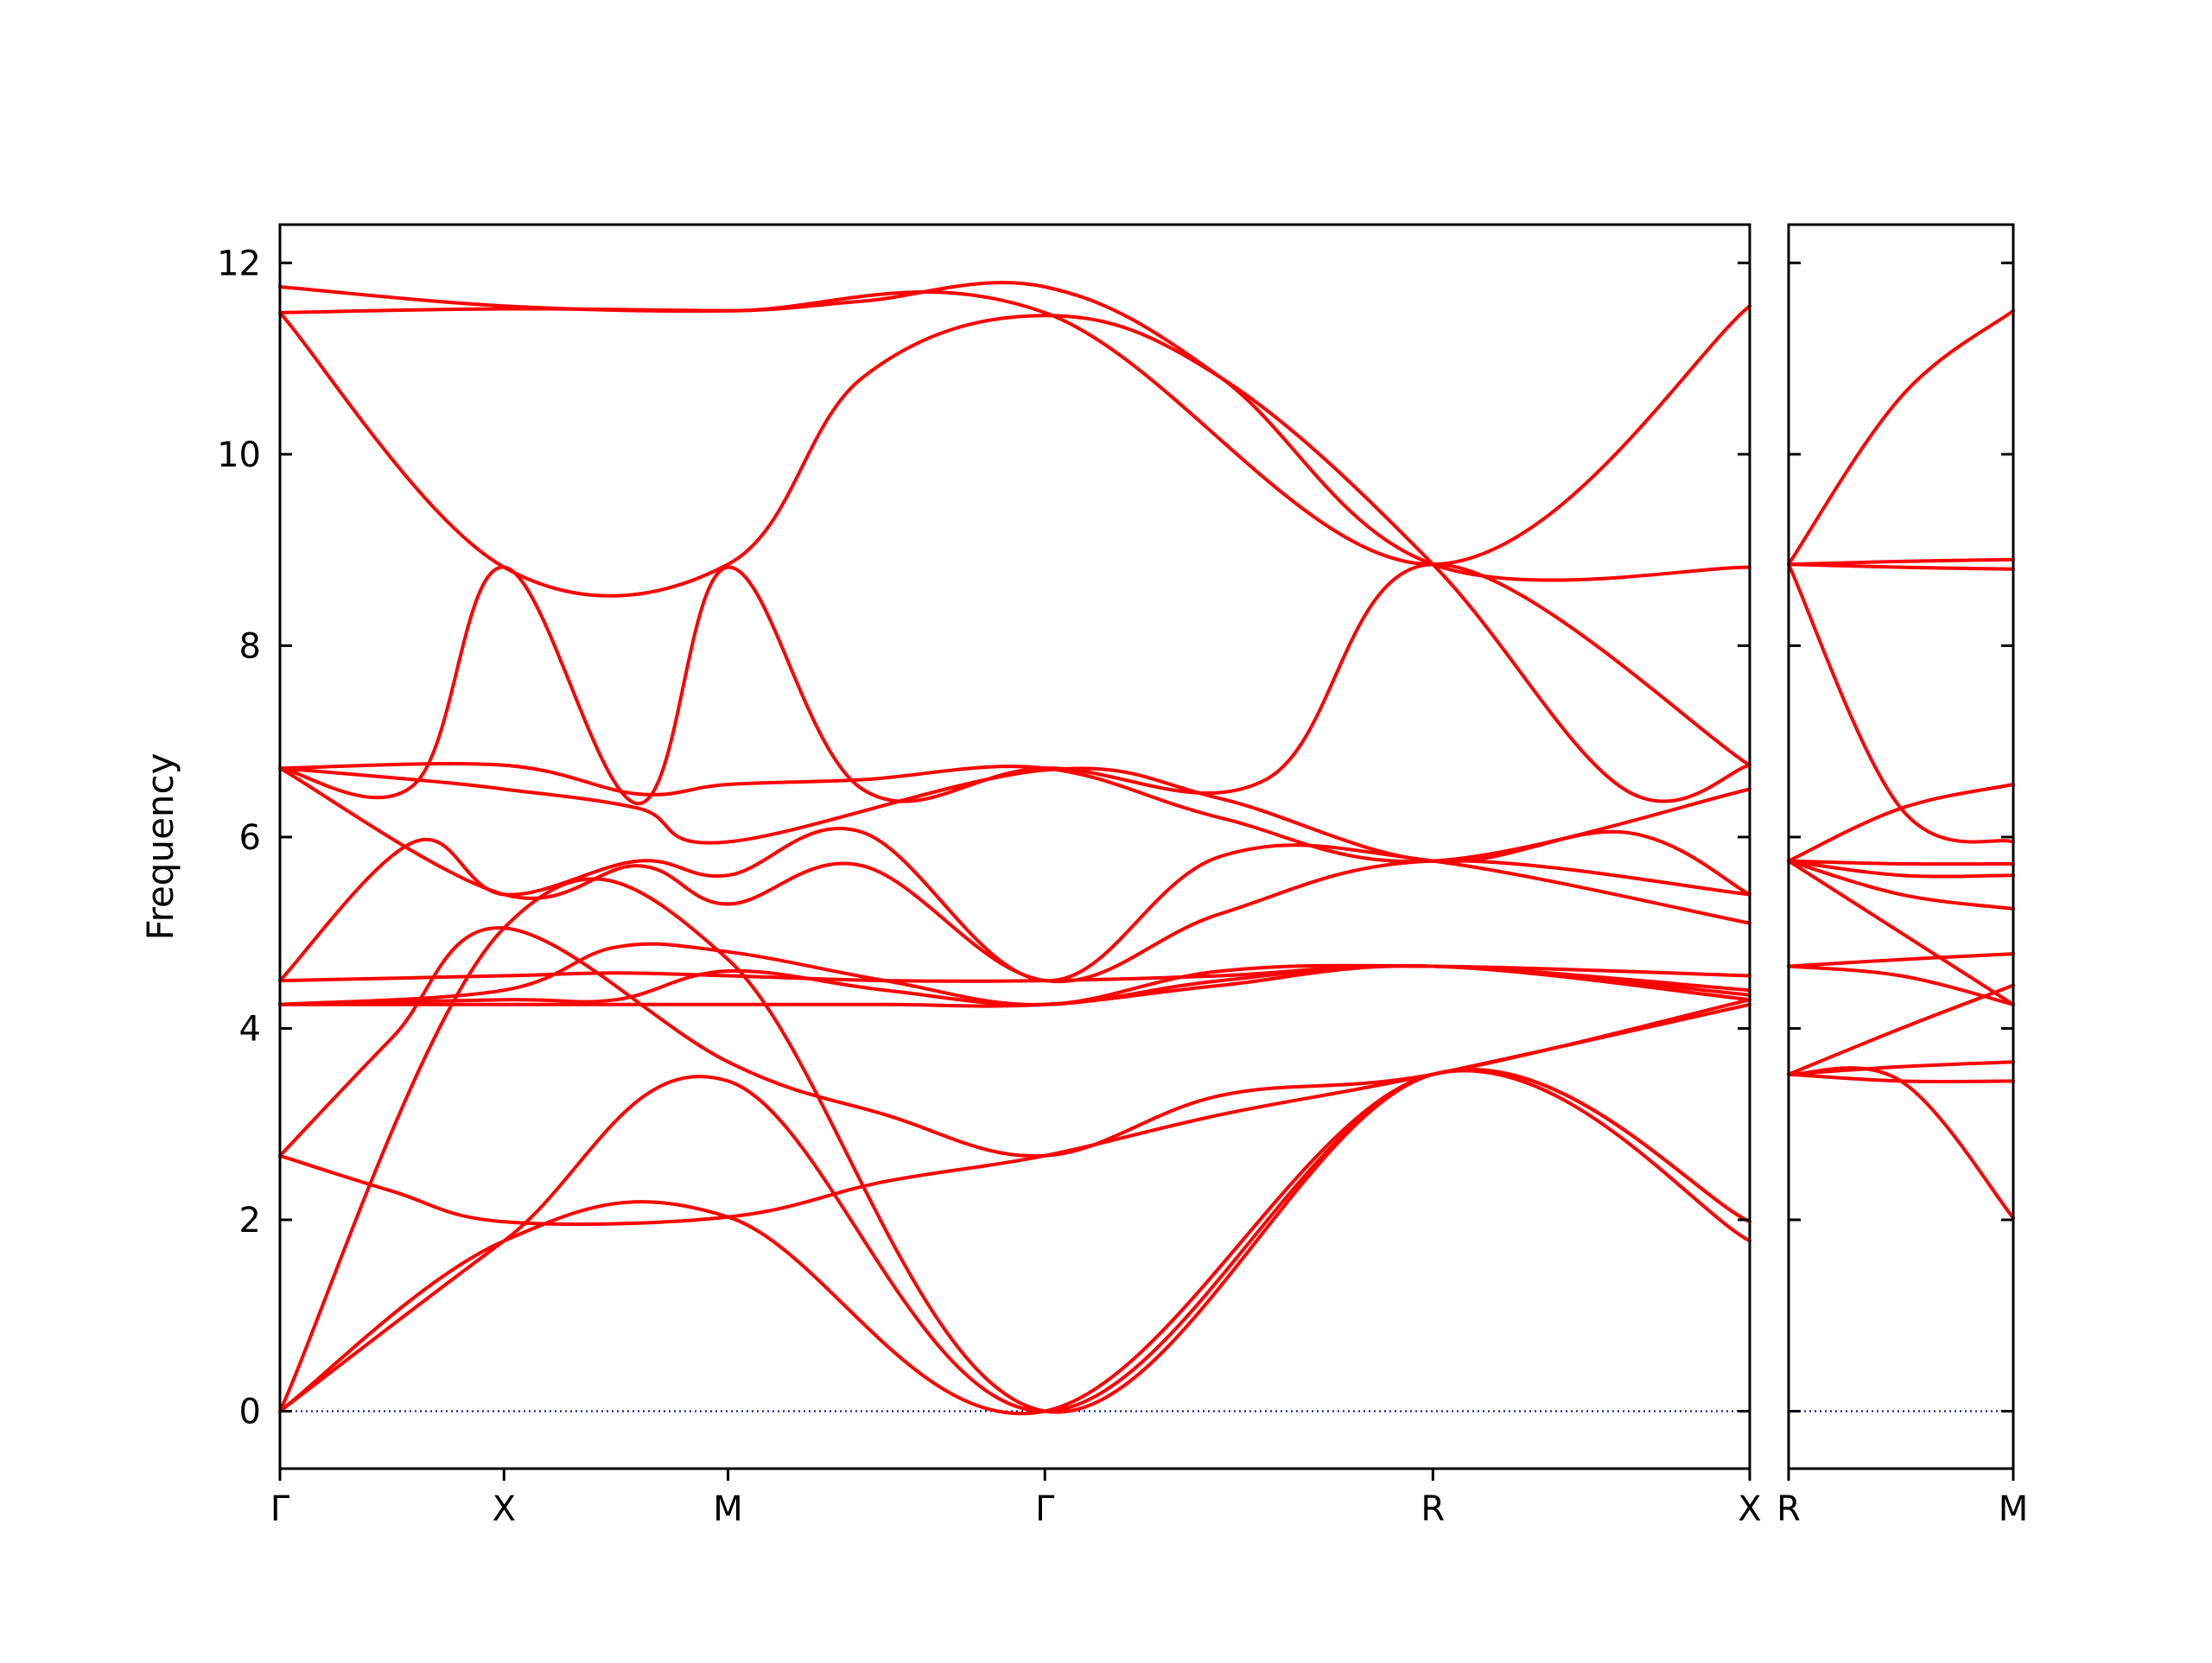 The height and width of the screenshot is (1663, 2212). What do you see at coordinates (1045, 1509) in the screenshot?
I see `xtick-label-main-3: Γ` at bounding box center [1045, 1509].